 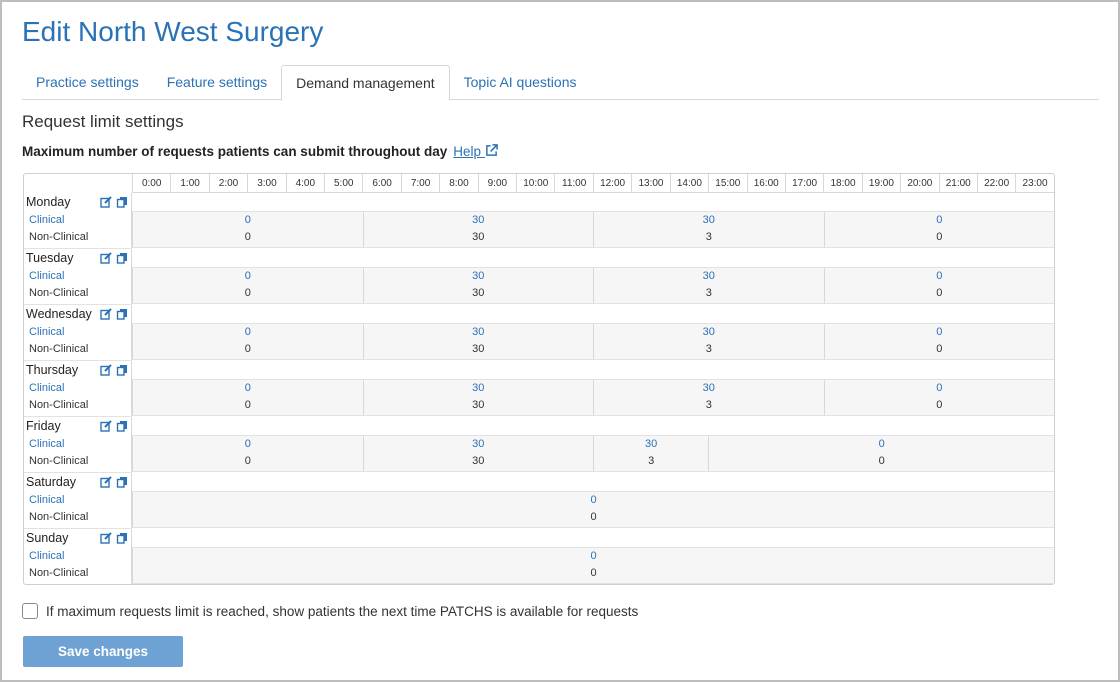 I want to click on hour-header-cell: 3:00, so click(x=266, y=183).